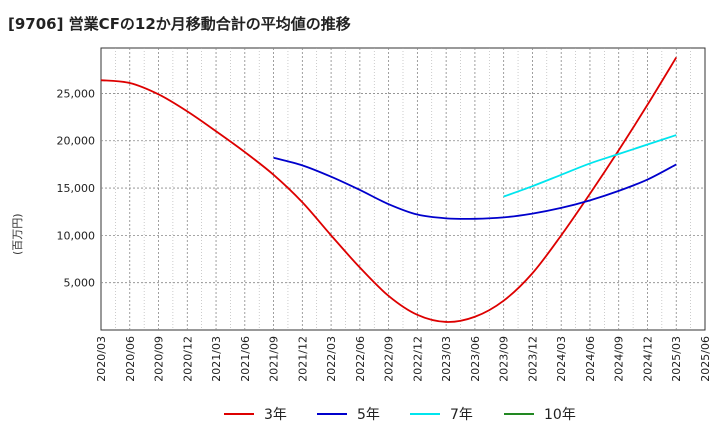 This screenshot has height=440, width=720. What do you see at coordinates (76, 235) in the screenshot?
I see `y-tick-label: 10,000` at bounding box center [76, 235].